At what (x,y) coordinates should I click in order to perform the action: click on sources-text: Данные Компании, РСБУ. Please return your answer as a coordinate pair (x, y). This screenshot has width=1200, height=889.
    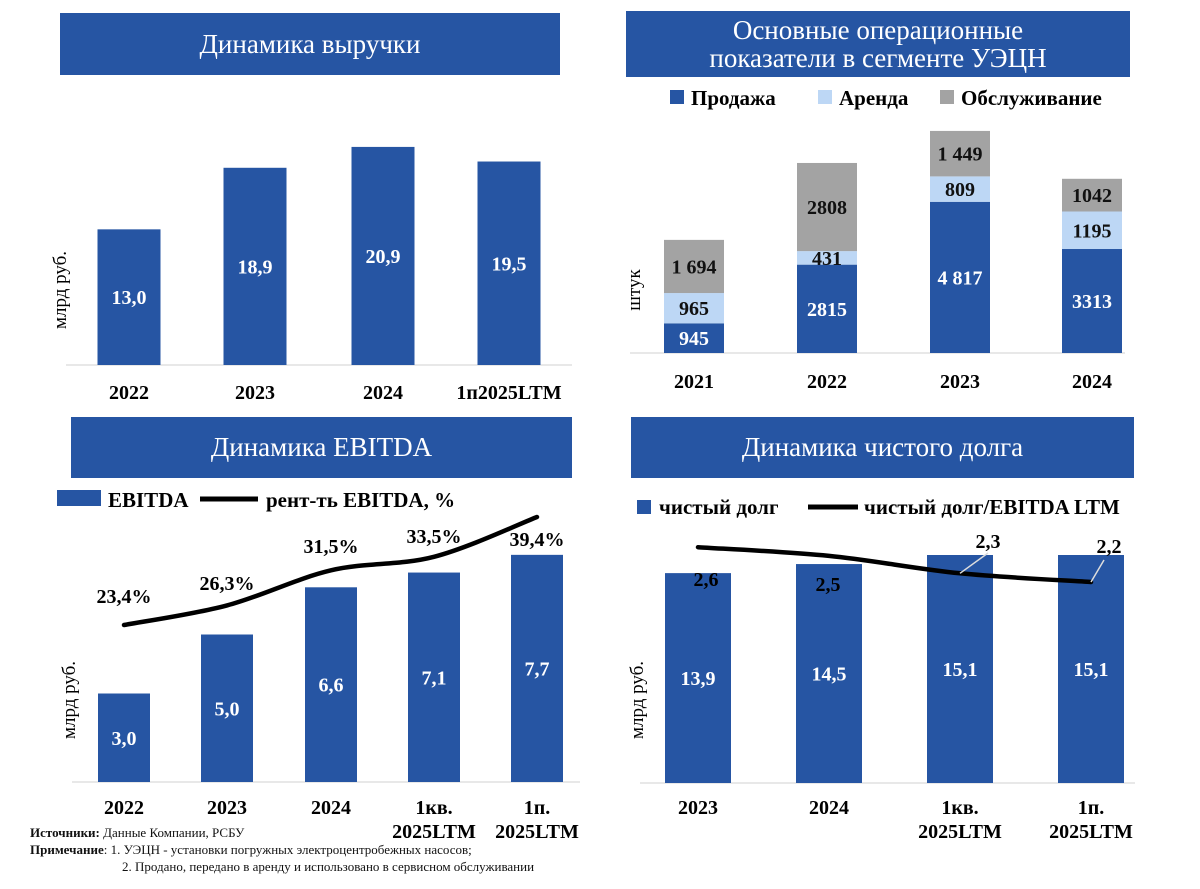
    Looking at the image, I should click on (174, 832).